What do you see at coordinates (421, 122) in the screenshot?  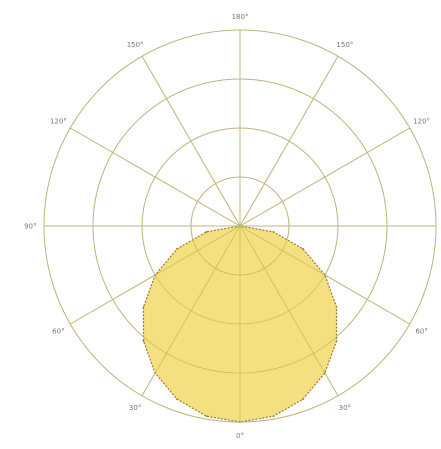 I see `angle-tick-label-3: 120°` at bounding box center [421, 122].